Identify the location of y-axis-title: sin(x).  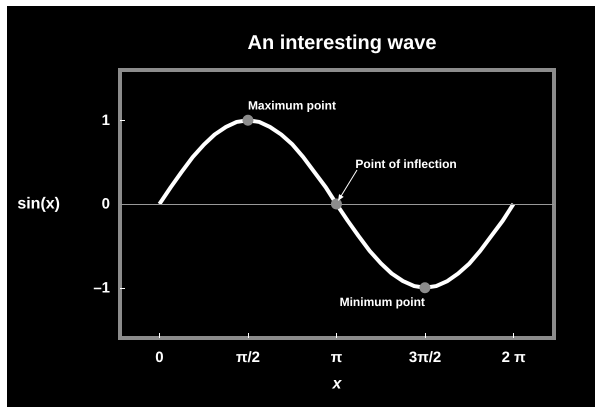
(38, 204).